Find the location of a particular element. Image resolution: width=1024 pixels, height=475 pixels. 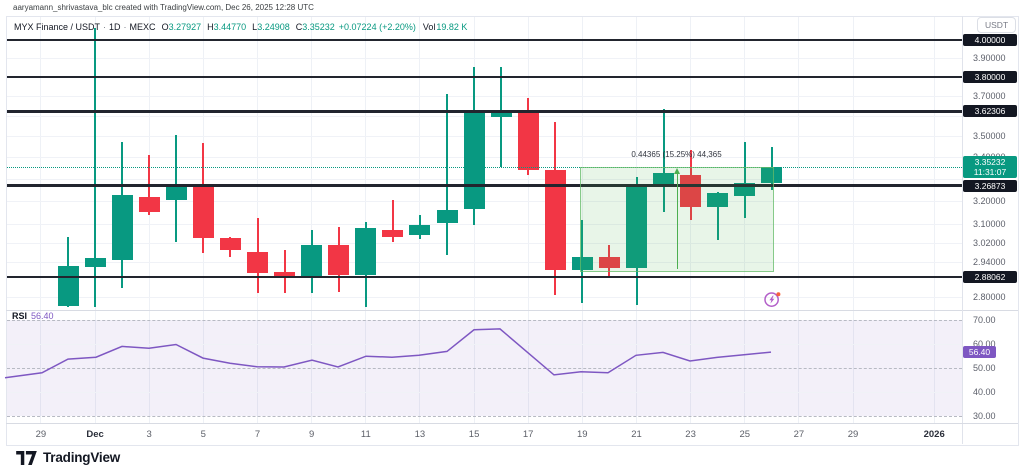

exchange-label: MEXC is located at coordinates (142, 27).